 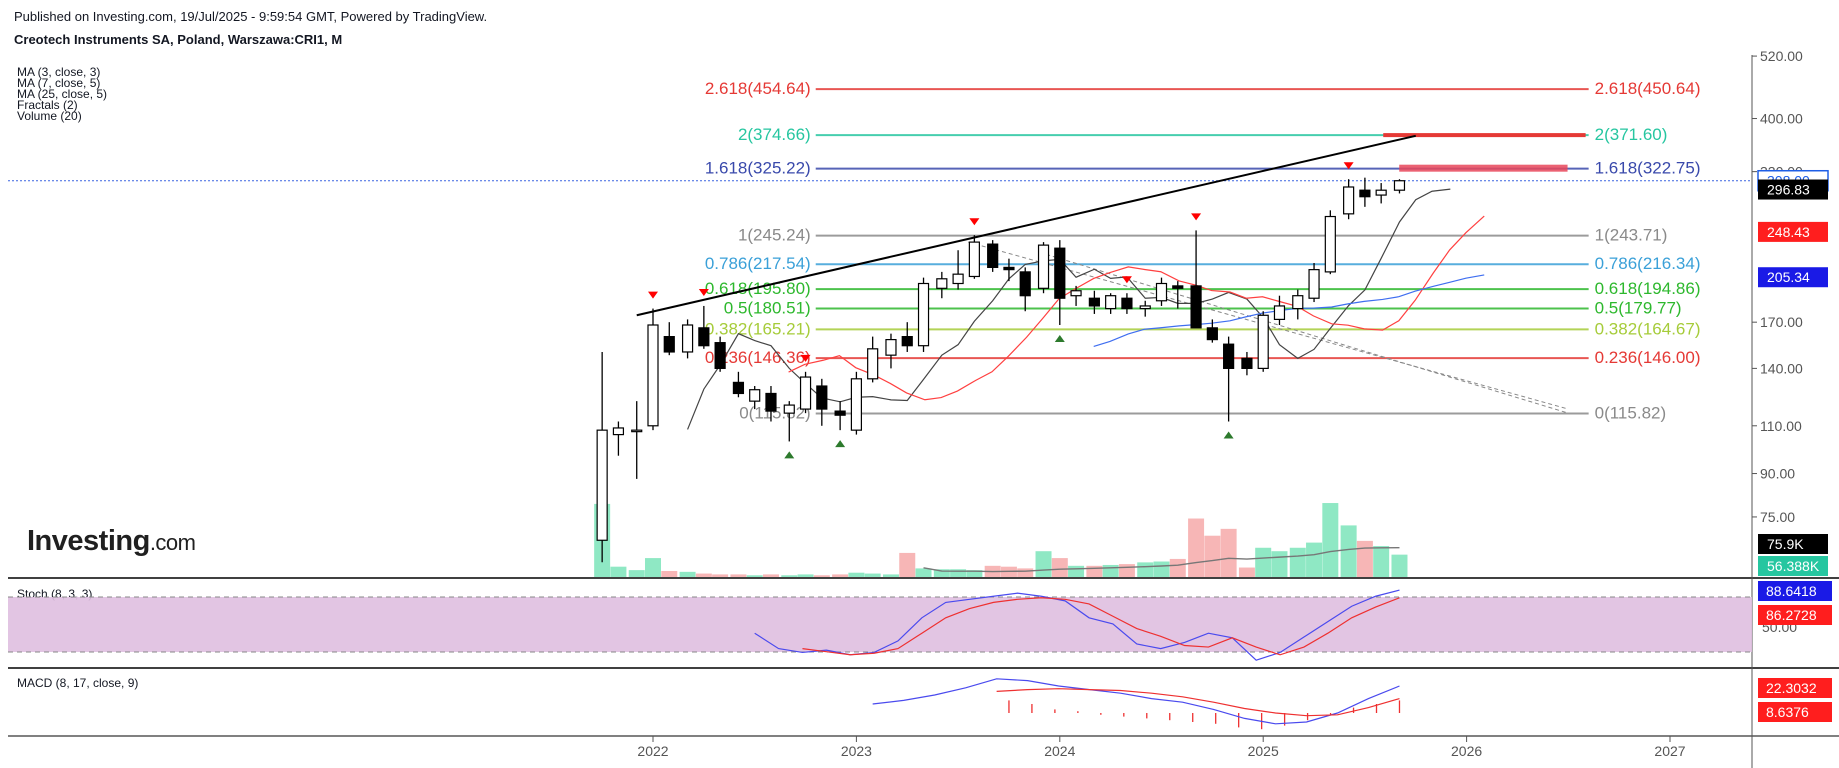 I want to click on ma-25-line, so click(x=1289, y=311).